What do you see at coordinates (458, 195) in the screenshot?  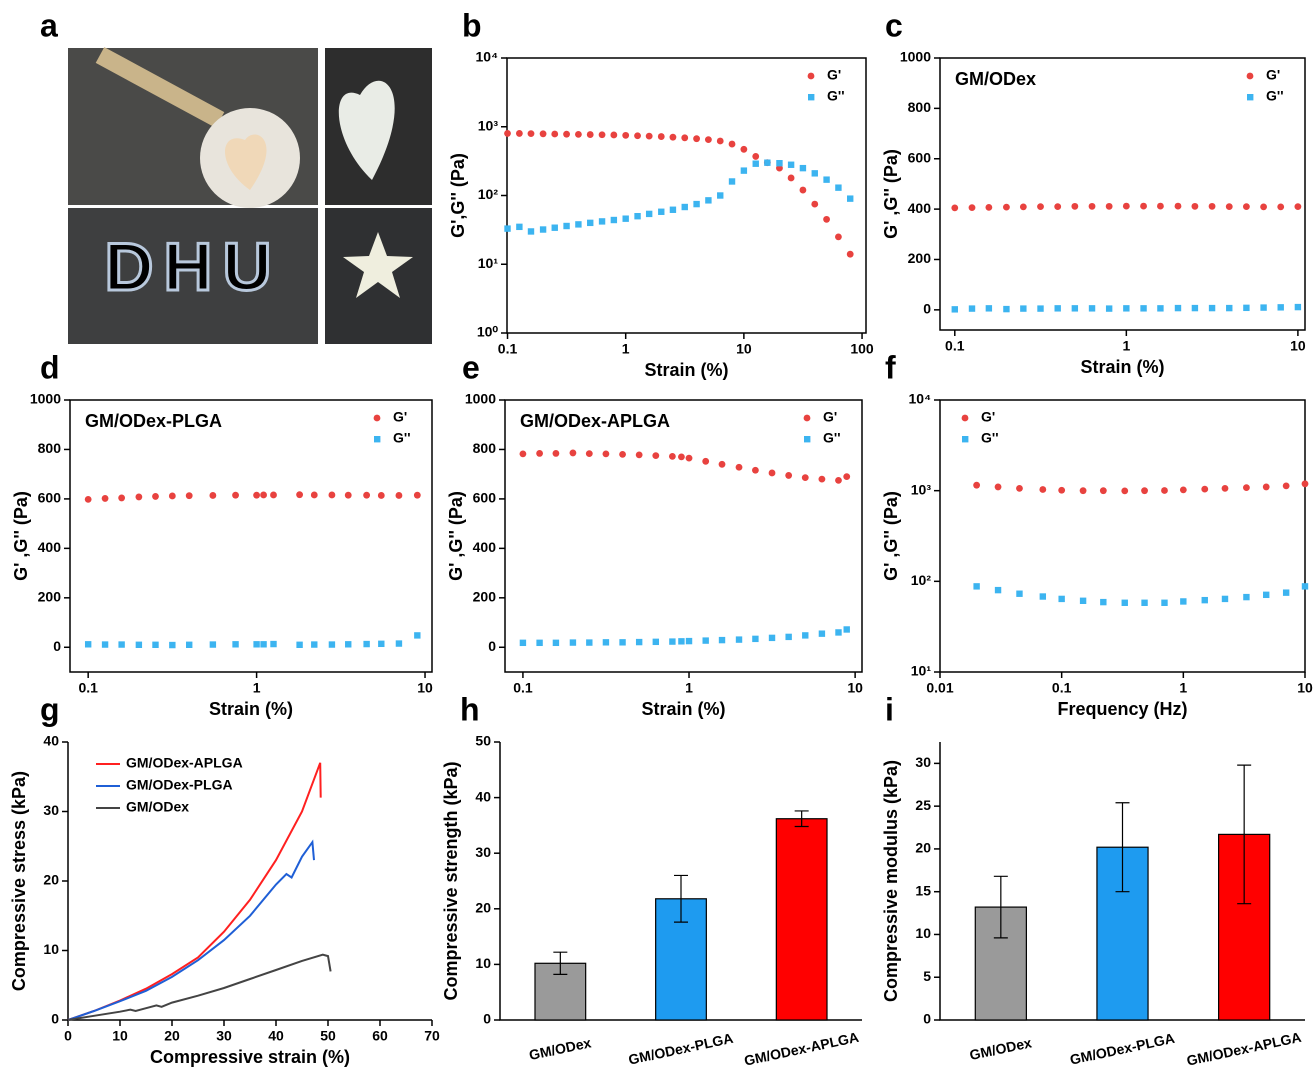 I see `y-axis-title: G',G'' (Pa)` at bounding box center [458, 195].